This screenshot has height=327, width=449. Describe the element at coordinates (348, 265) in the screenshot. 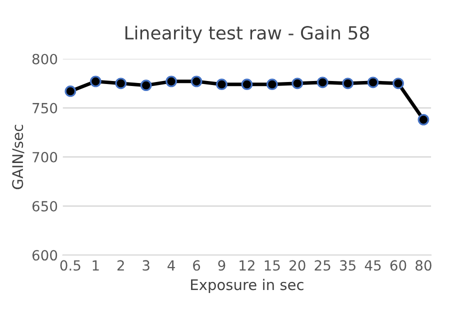

I see `x-tick-label: 35` at that location.